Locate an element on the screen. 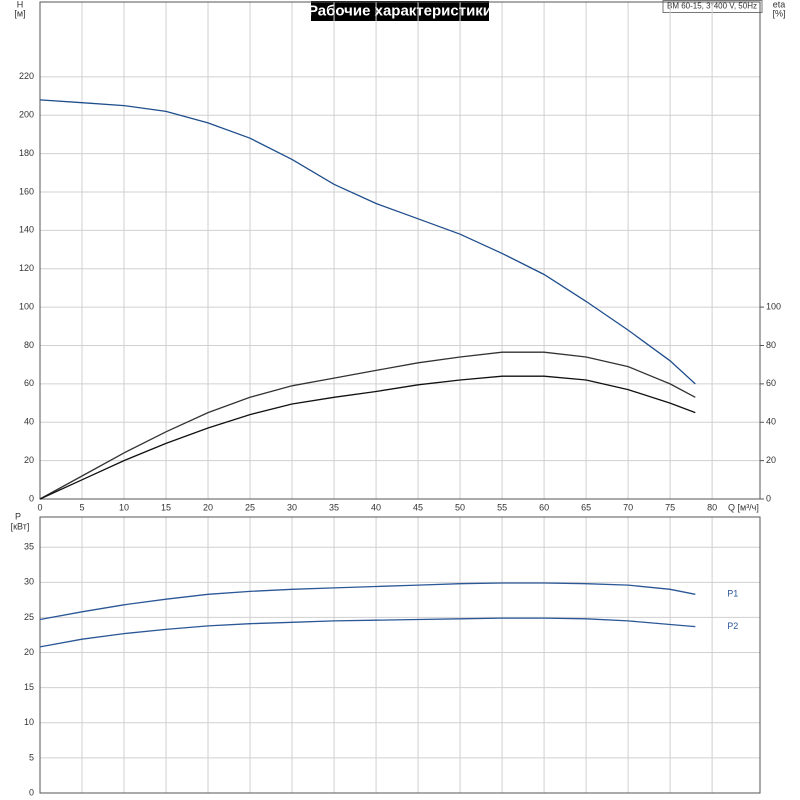  x-tick-label: 5 is located at coordinates (81, 507).